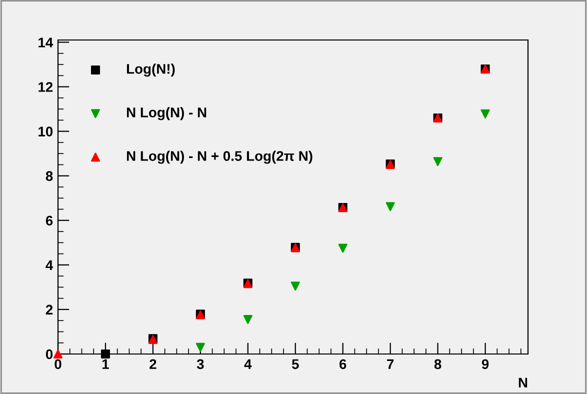 Image resolution: width=587 pixels, height=394 pixels. Describe the element at coordinates (219, 157) in the screenshot. I see `legend-label: N Log(N) - N + 0.5 Log(2π N)` at that location.